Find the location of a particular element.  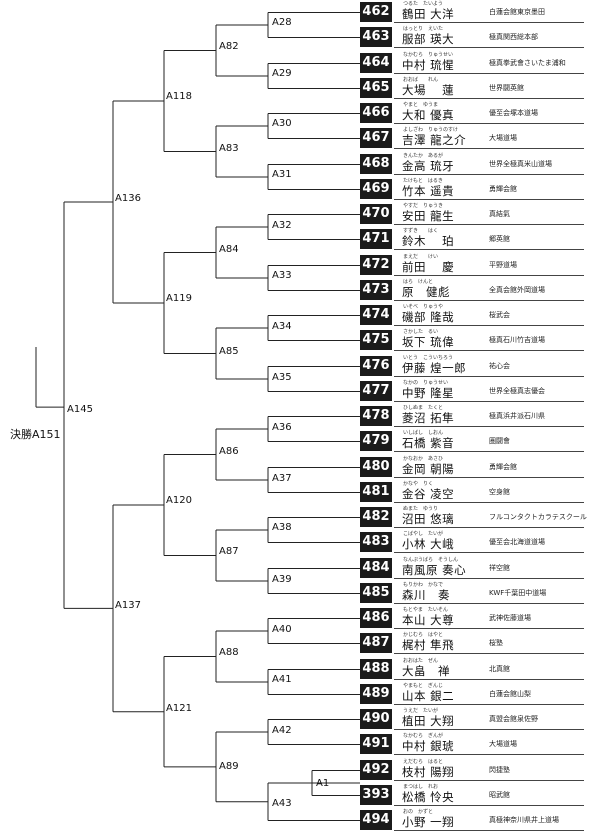

competitor-row: 472 まえだ けい 前田 慶 平野道場 is located at coordinates (472, 265).